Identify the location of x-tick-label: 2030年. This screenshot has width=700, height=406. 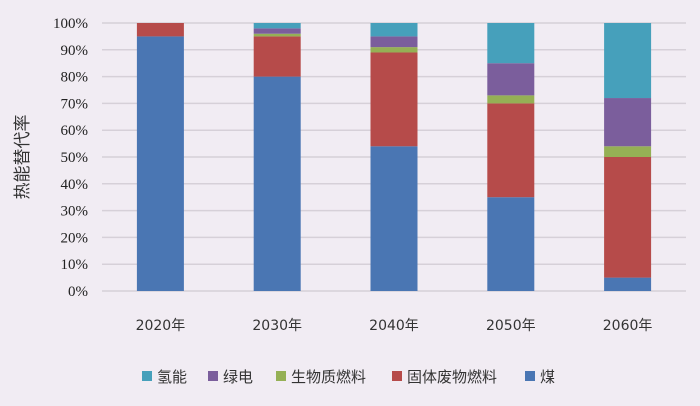
(277, 326).